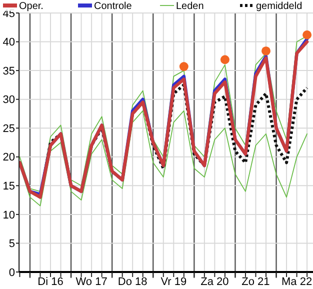 This screenshot has height=289, width=313. What do you see at coordinates (113, 6) in the screenshot?
I see `legend-label: Controle` at bounding box center [113, 6].